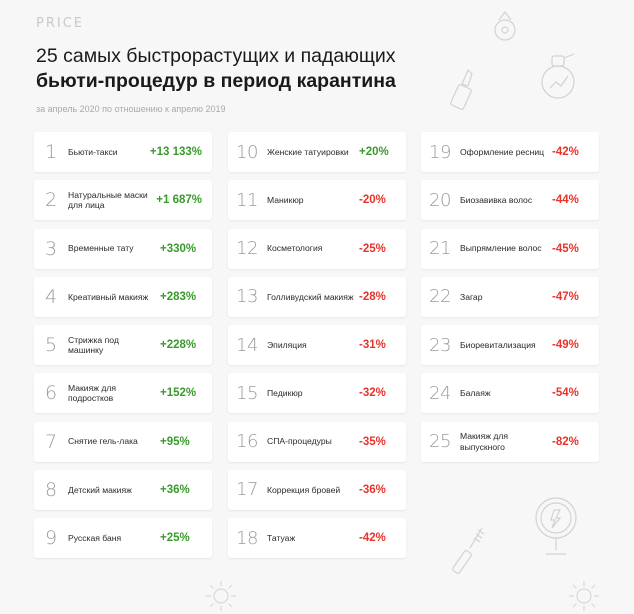  I want to click on rank-number: 17, so click(247, 490).